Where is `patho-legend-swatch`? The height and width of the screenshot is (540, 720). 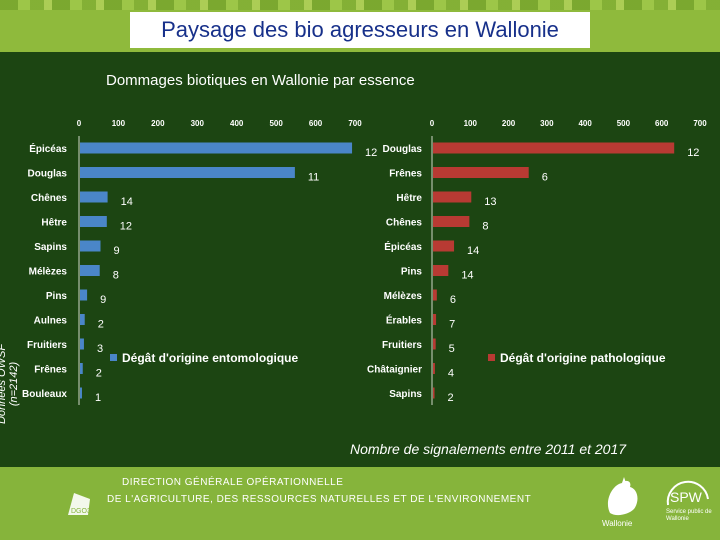 patho-legend-swatch is located at coordinates (491, 357).